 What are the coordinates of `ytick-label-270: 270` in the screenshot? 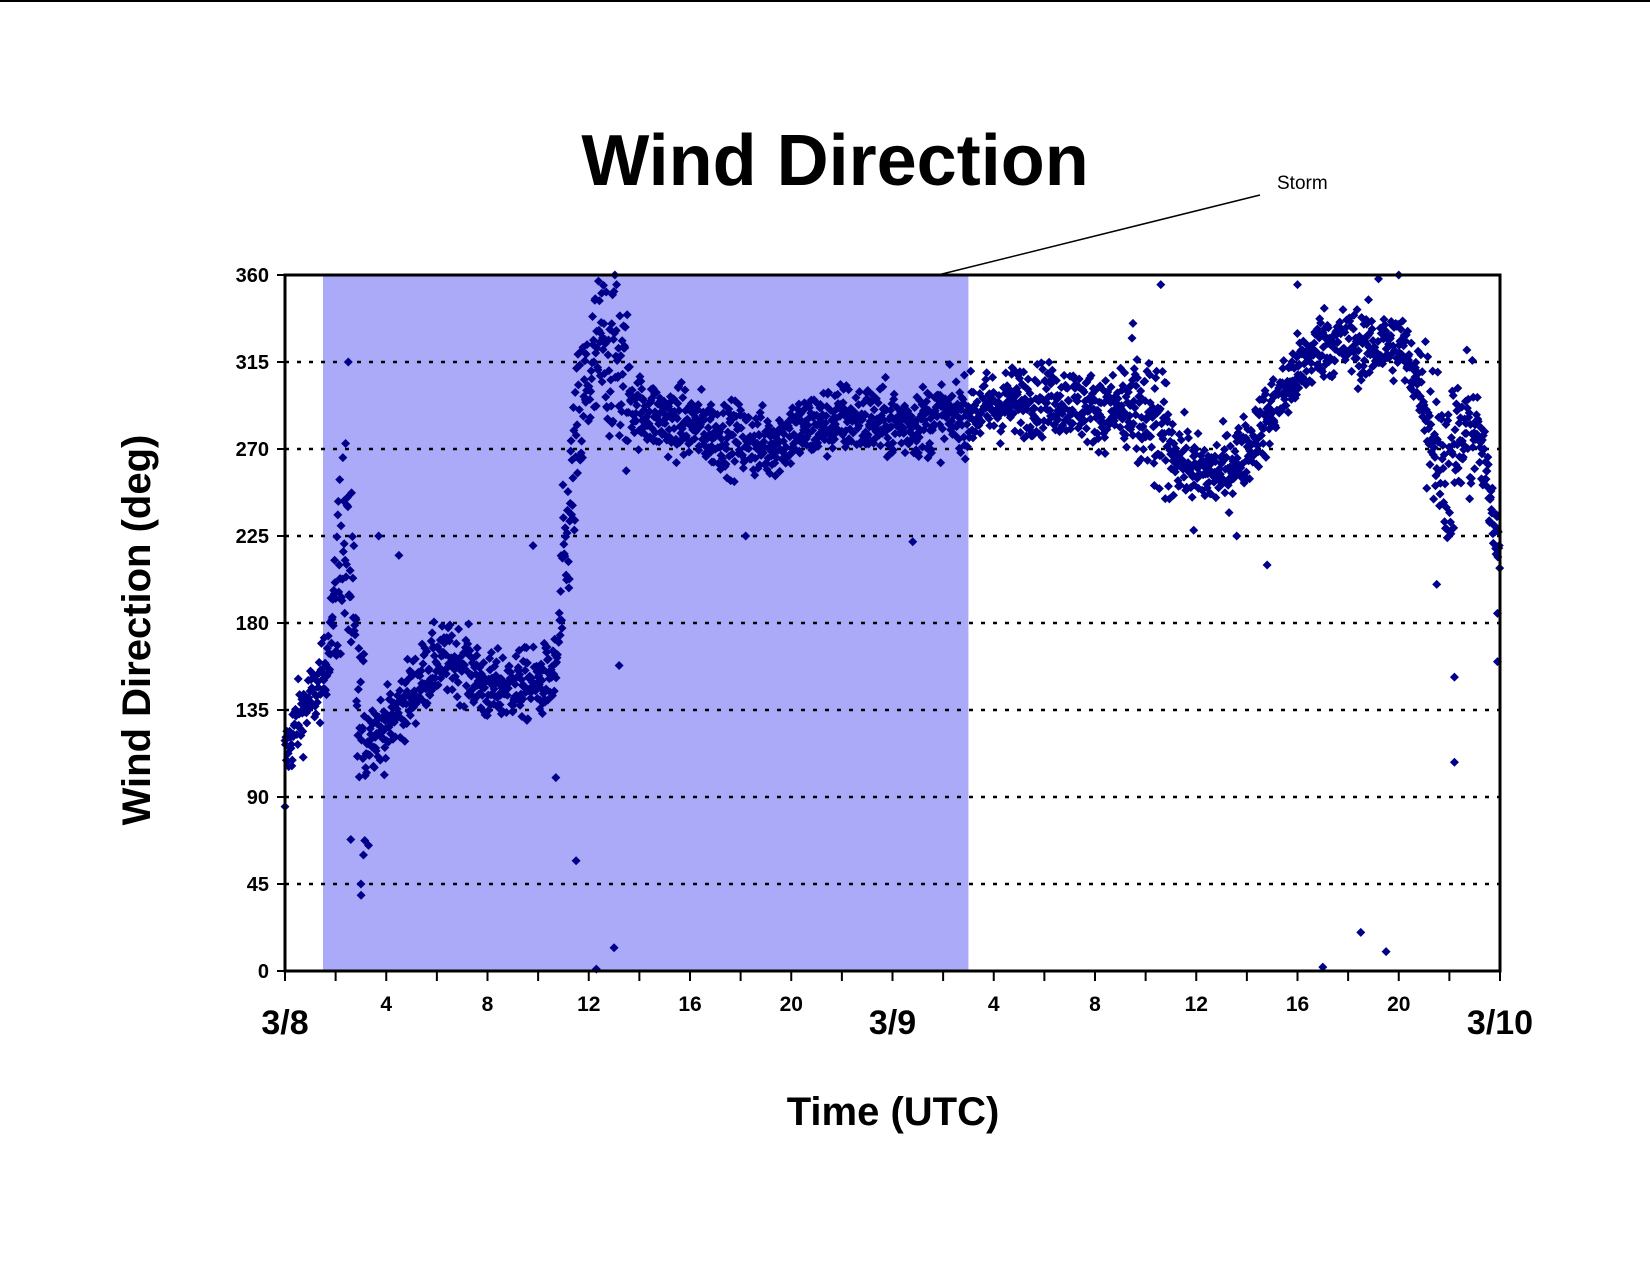 It's located at (252, 450).